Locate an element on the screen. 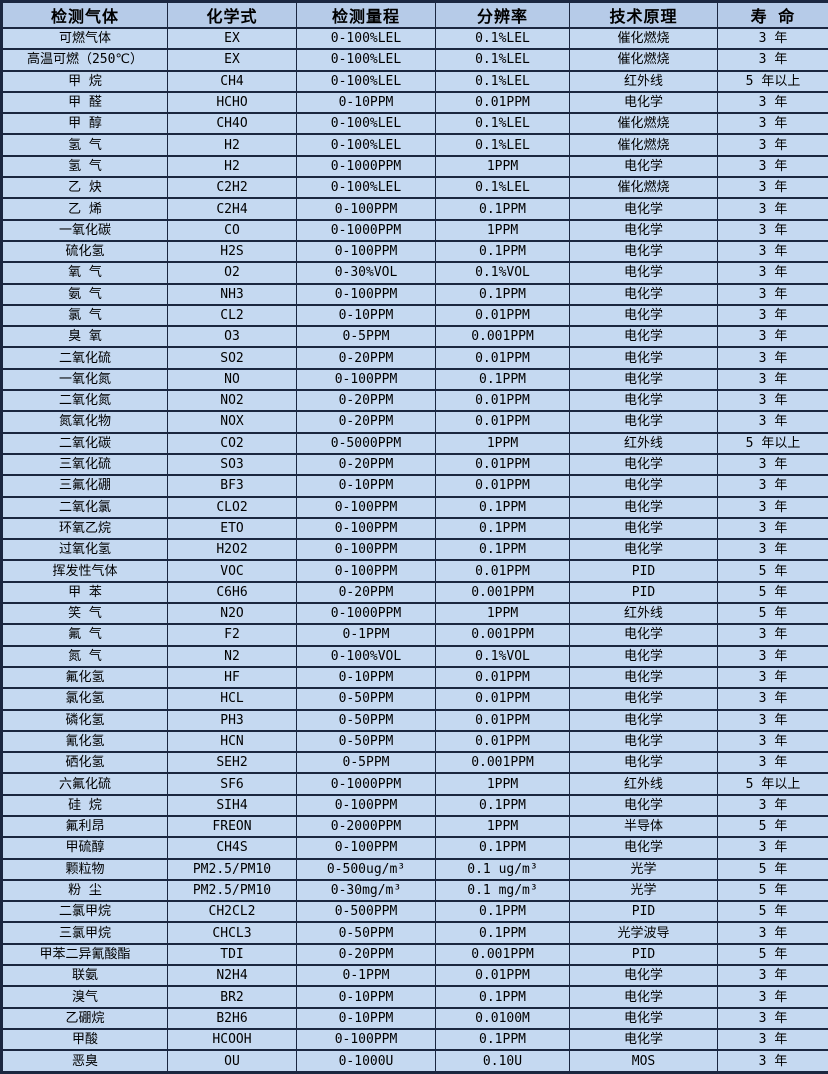  cell-technical-principle: MOS is located at coordinates (643, 1061).